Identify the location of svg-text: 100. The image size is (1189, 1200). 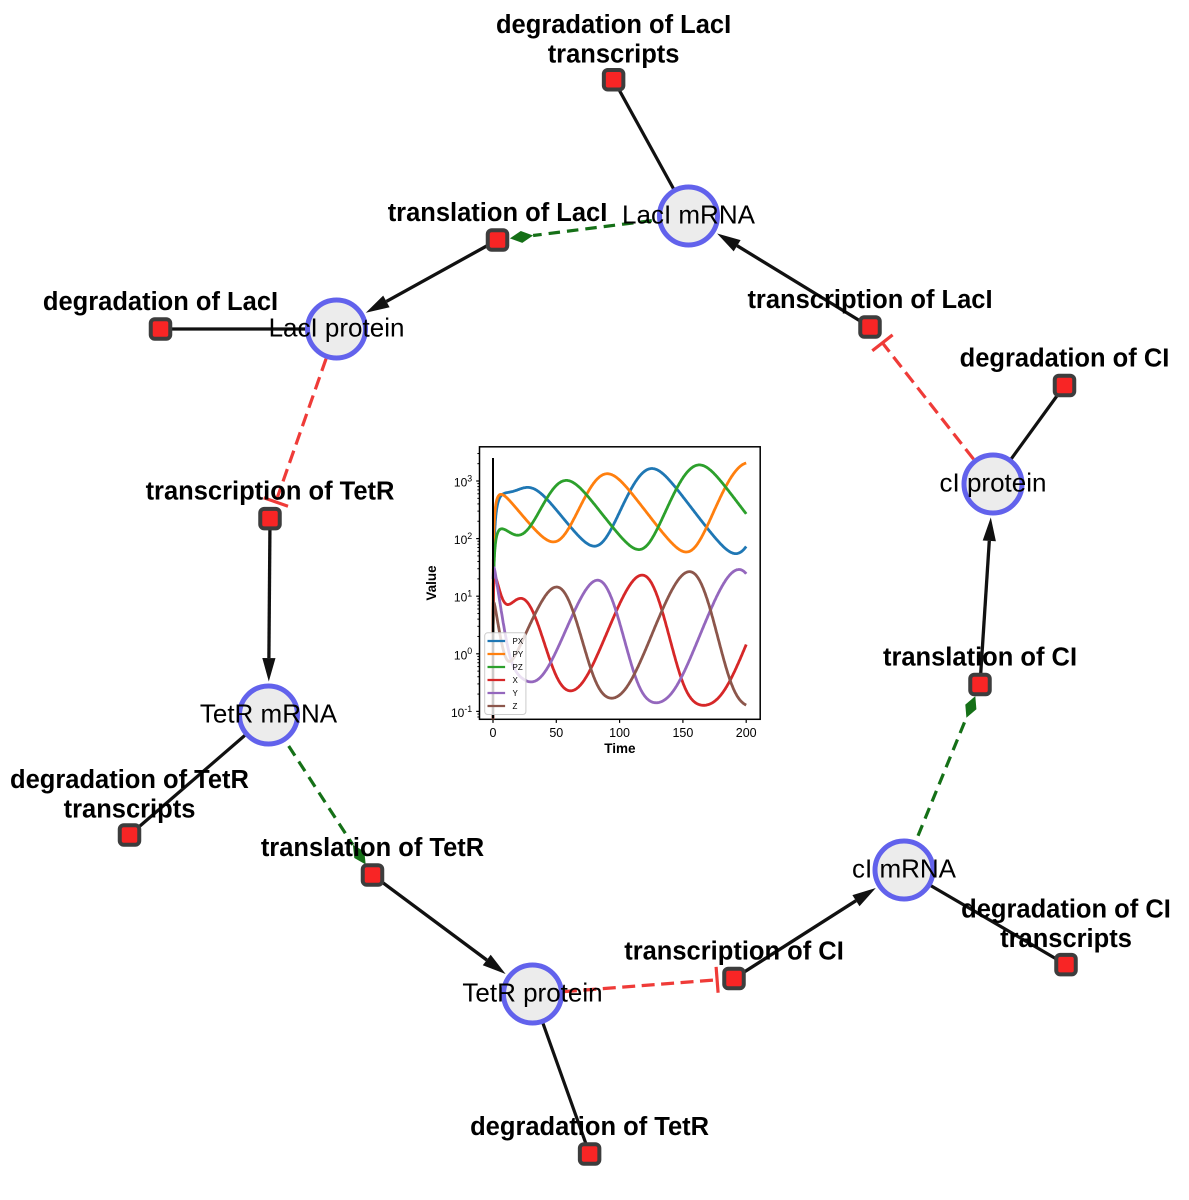
(619, 733).